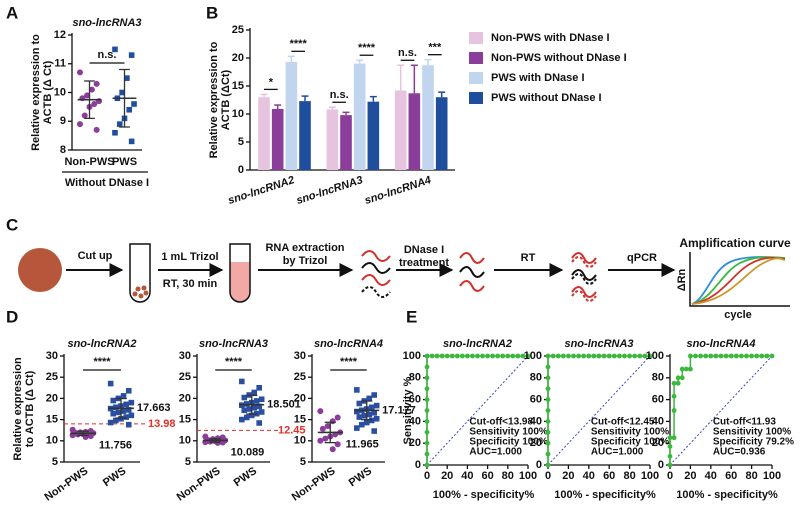  Describe the element at coordinates (670, 476) in the screenshot. I see `x-tick-label: 0` at that location.